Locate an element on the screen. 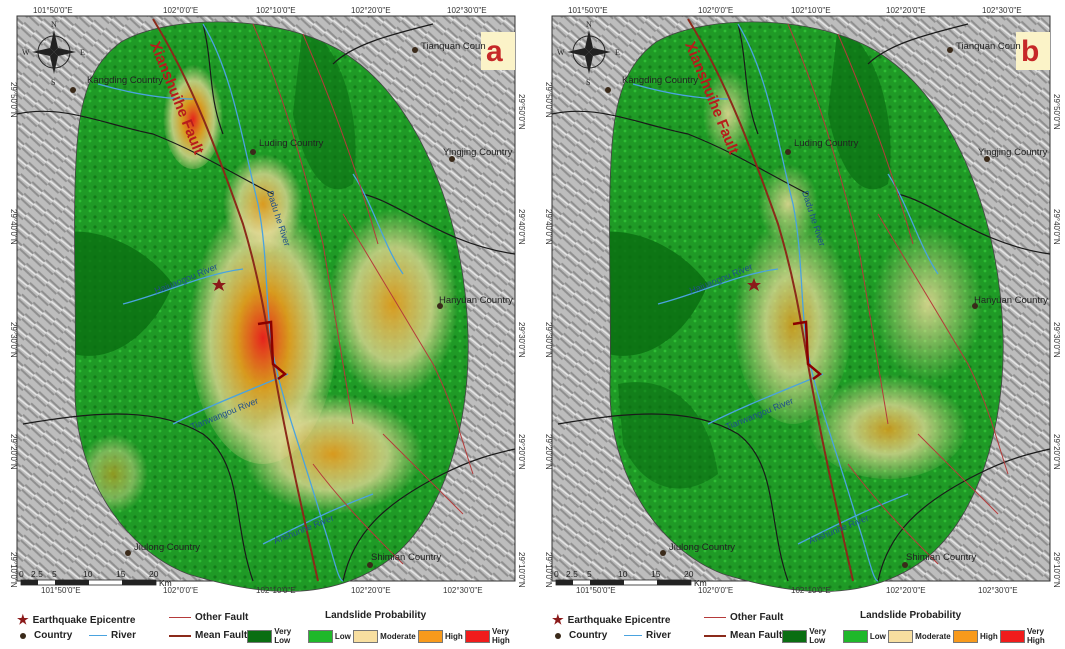 This screenshot has width=1065, height=649. other-fault-line-icon is located at coordinates (715, 617).